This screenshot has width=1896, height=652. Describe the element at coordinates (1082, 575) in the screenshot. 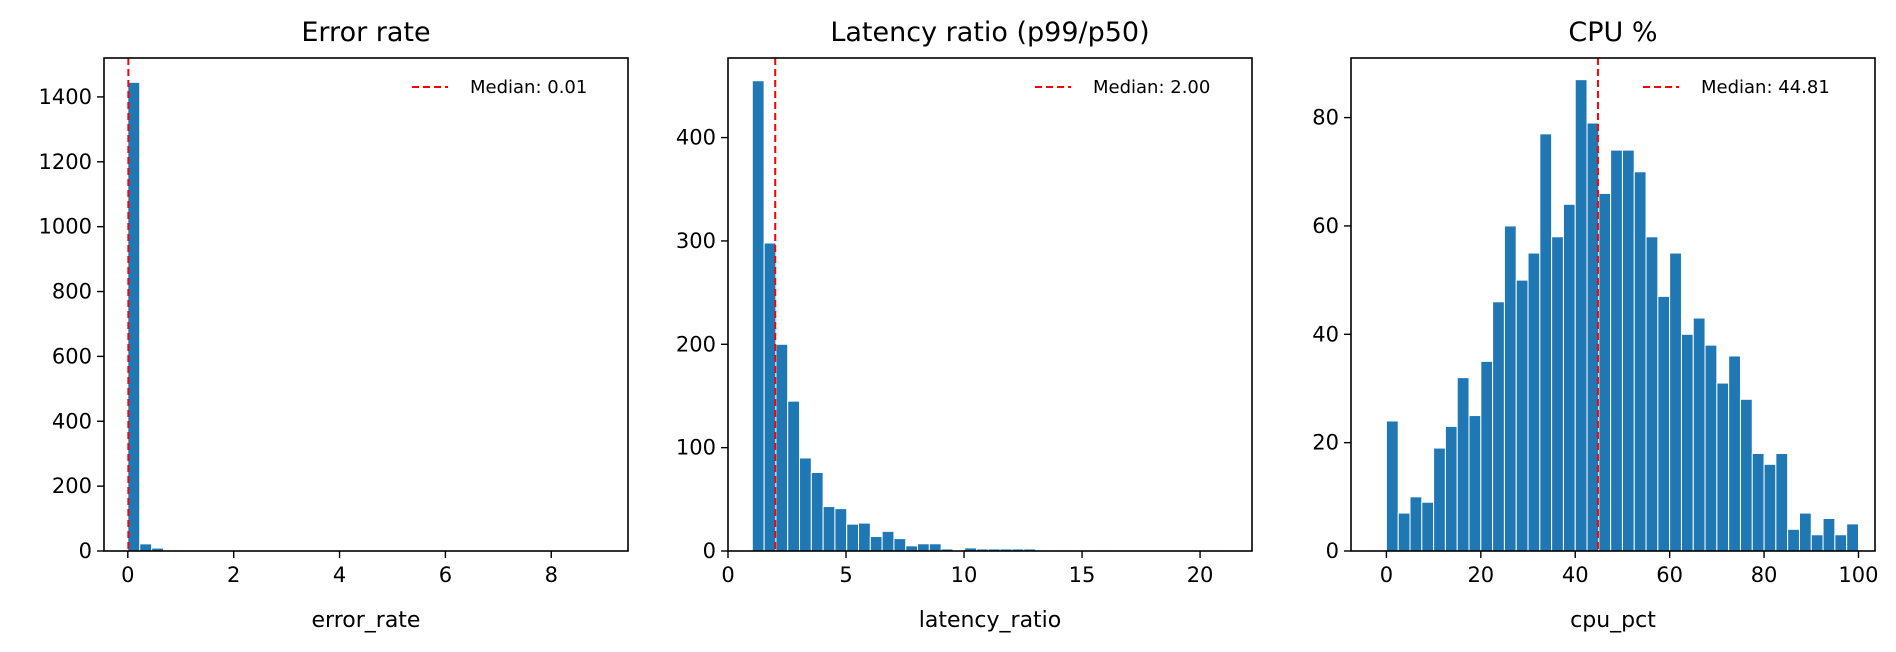

I see `x-tick-label: 15` at that location.